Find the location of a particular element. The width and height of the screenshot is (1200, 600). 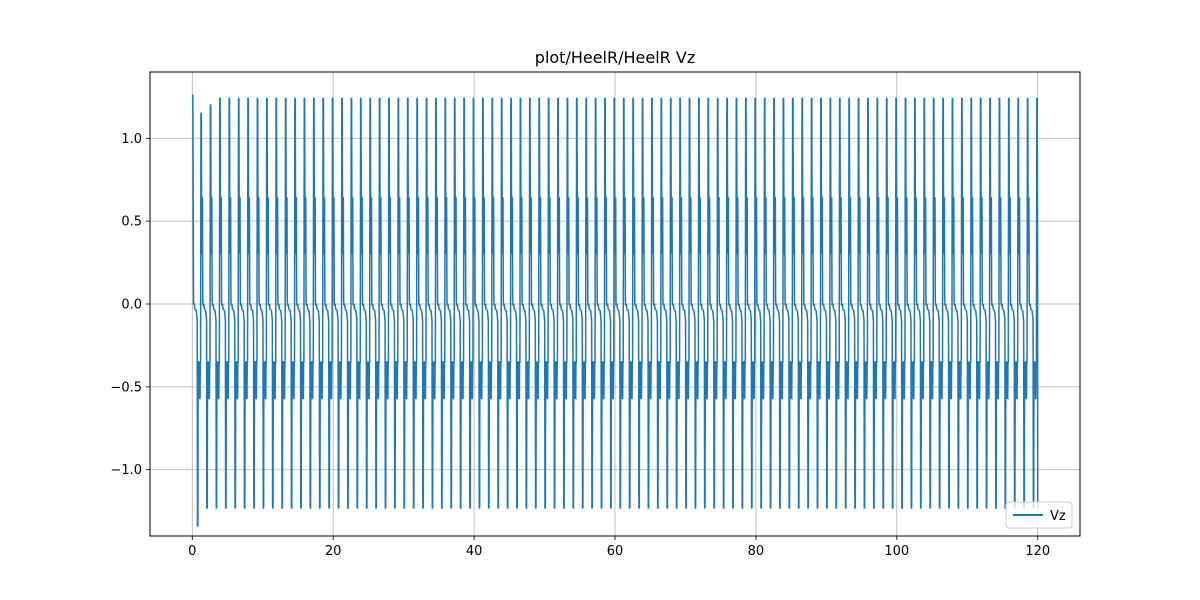

x-tick-label: 100 is located at coordinates (896, 551).